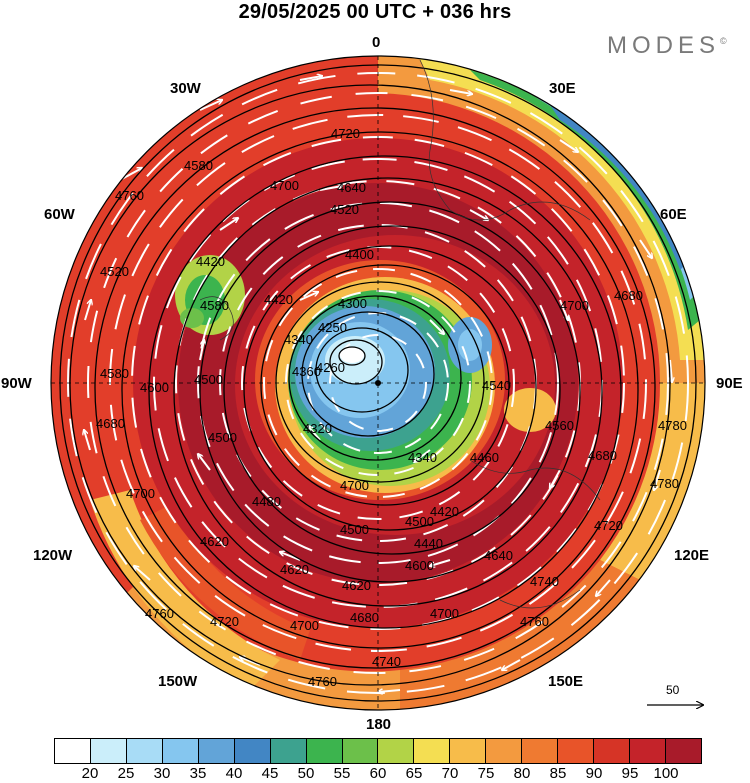 The image size is (750, 783). Describe the element at coordinates (90, 773) in the screenshot. I see `color-bar-tick-label: 20` at that location.